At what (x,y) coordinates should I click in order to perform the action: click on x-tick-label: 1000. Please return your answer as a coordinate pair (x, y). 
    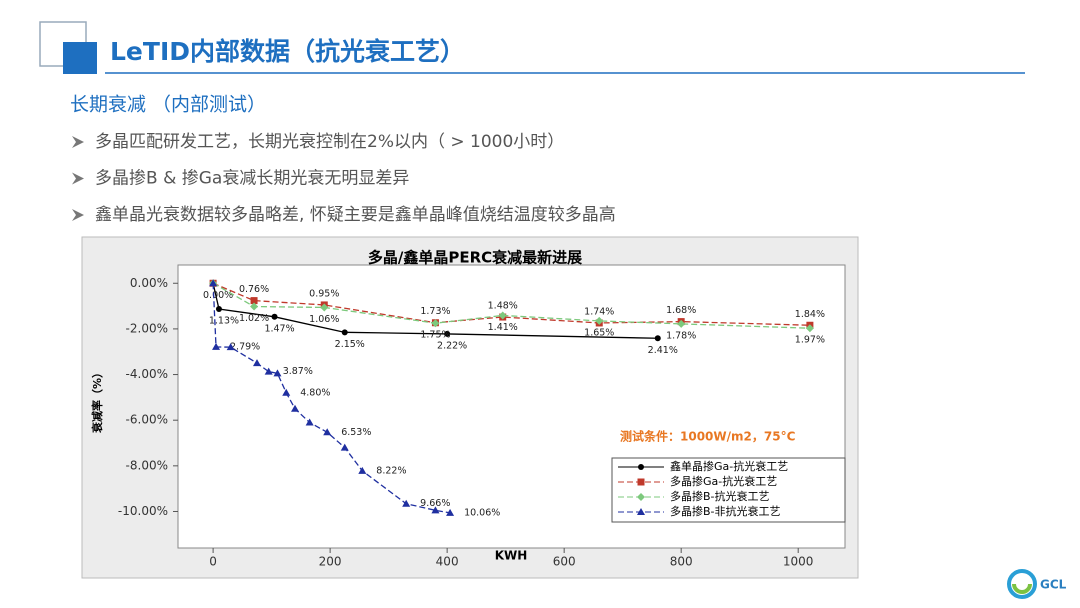
    Looking at the image, I should click on (798, 562).